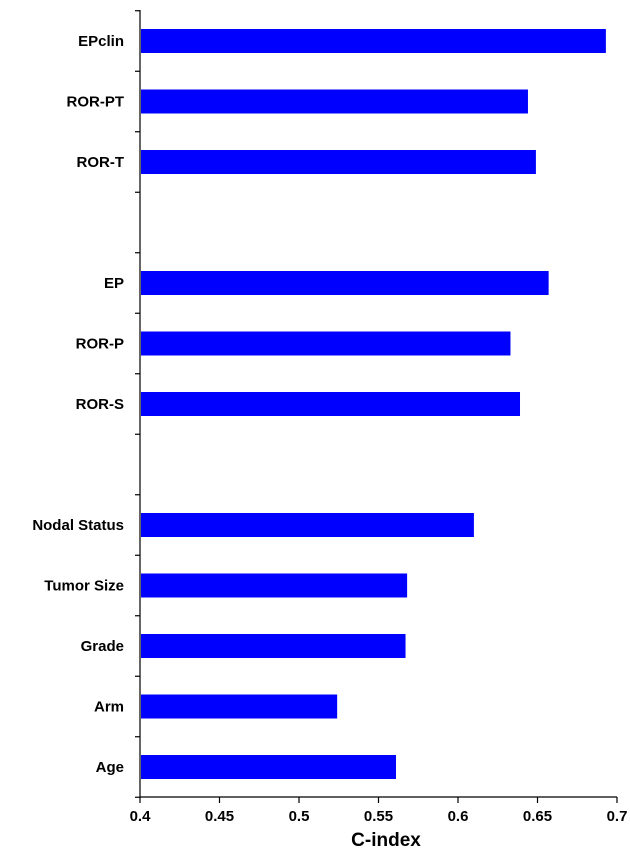  What do you see at coordinates (239, 706) in the screenshot?
I see `bar-arm` at bounding box center [239, 706].